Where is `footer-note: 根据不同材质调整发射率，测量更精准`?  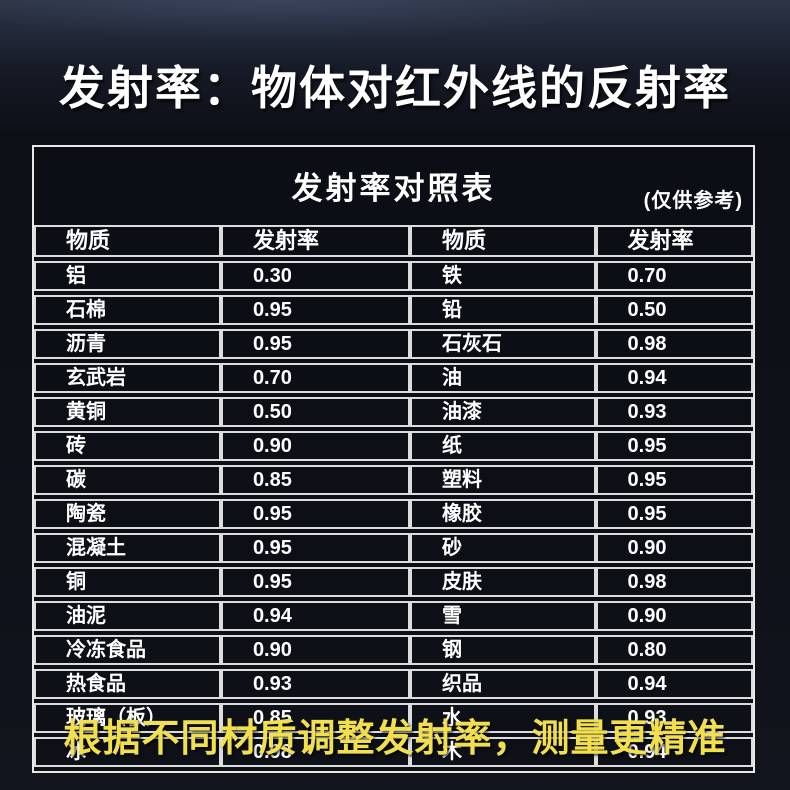 footer-note: 根据不同材质调整发射率，测量更精准 is located at coordinates (395, 739).